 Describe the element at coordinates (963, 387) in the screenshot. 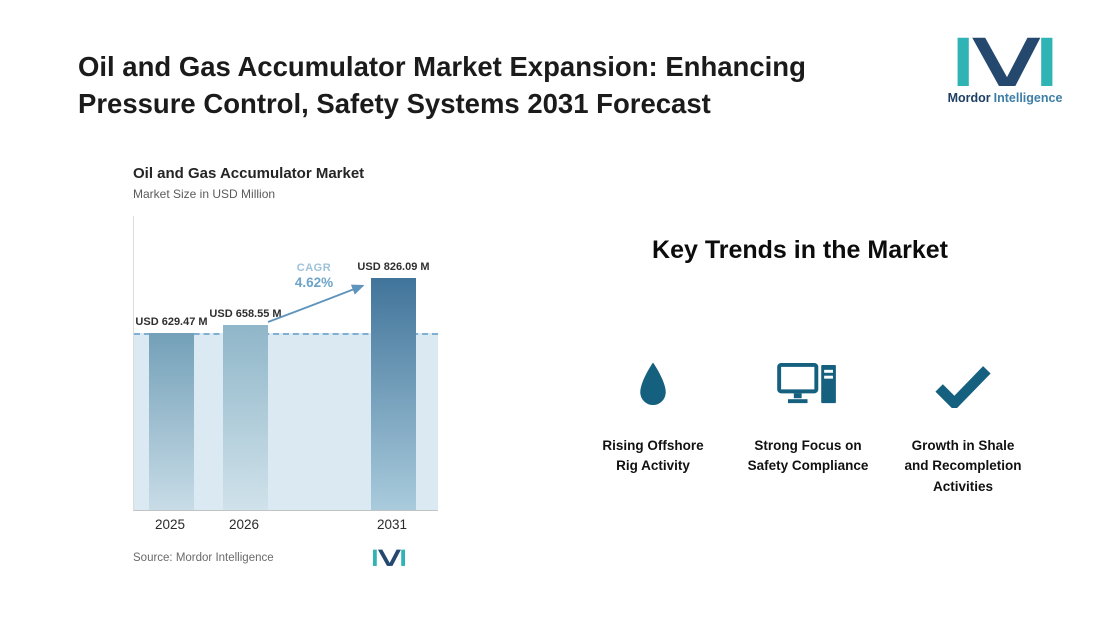

I see `checkmark-icon` at that location.